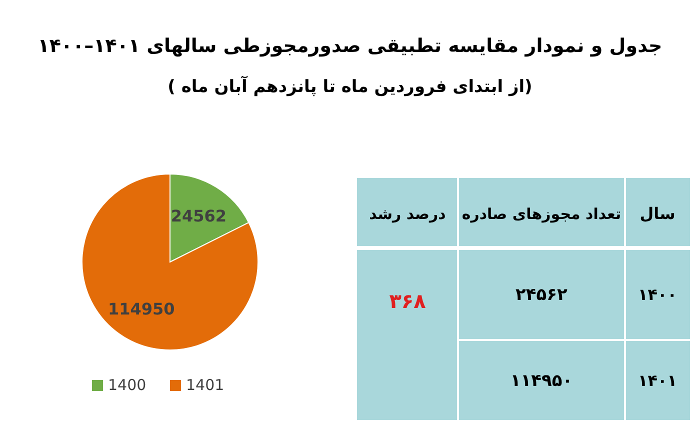  What do you see at coordinates (127, 385) in the screenshot?
I see `legend-label: 1400` at bounding box center [127, 385].